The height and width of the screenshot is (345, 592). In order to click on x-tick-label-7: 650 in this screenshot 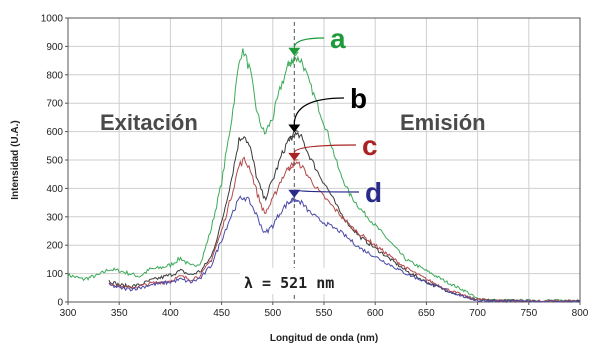, I will do `click(426, 313)`.